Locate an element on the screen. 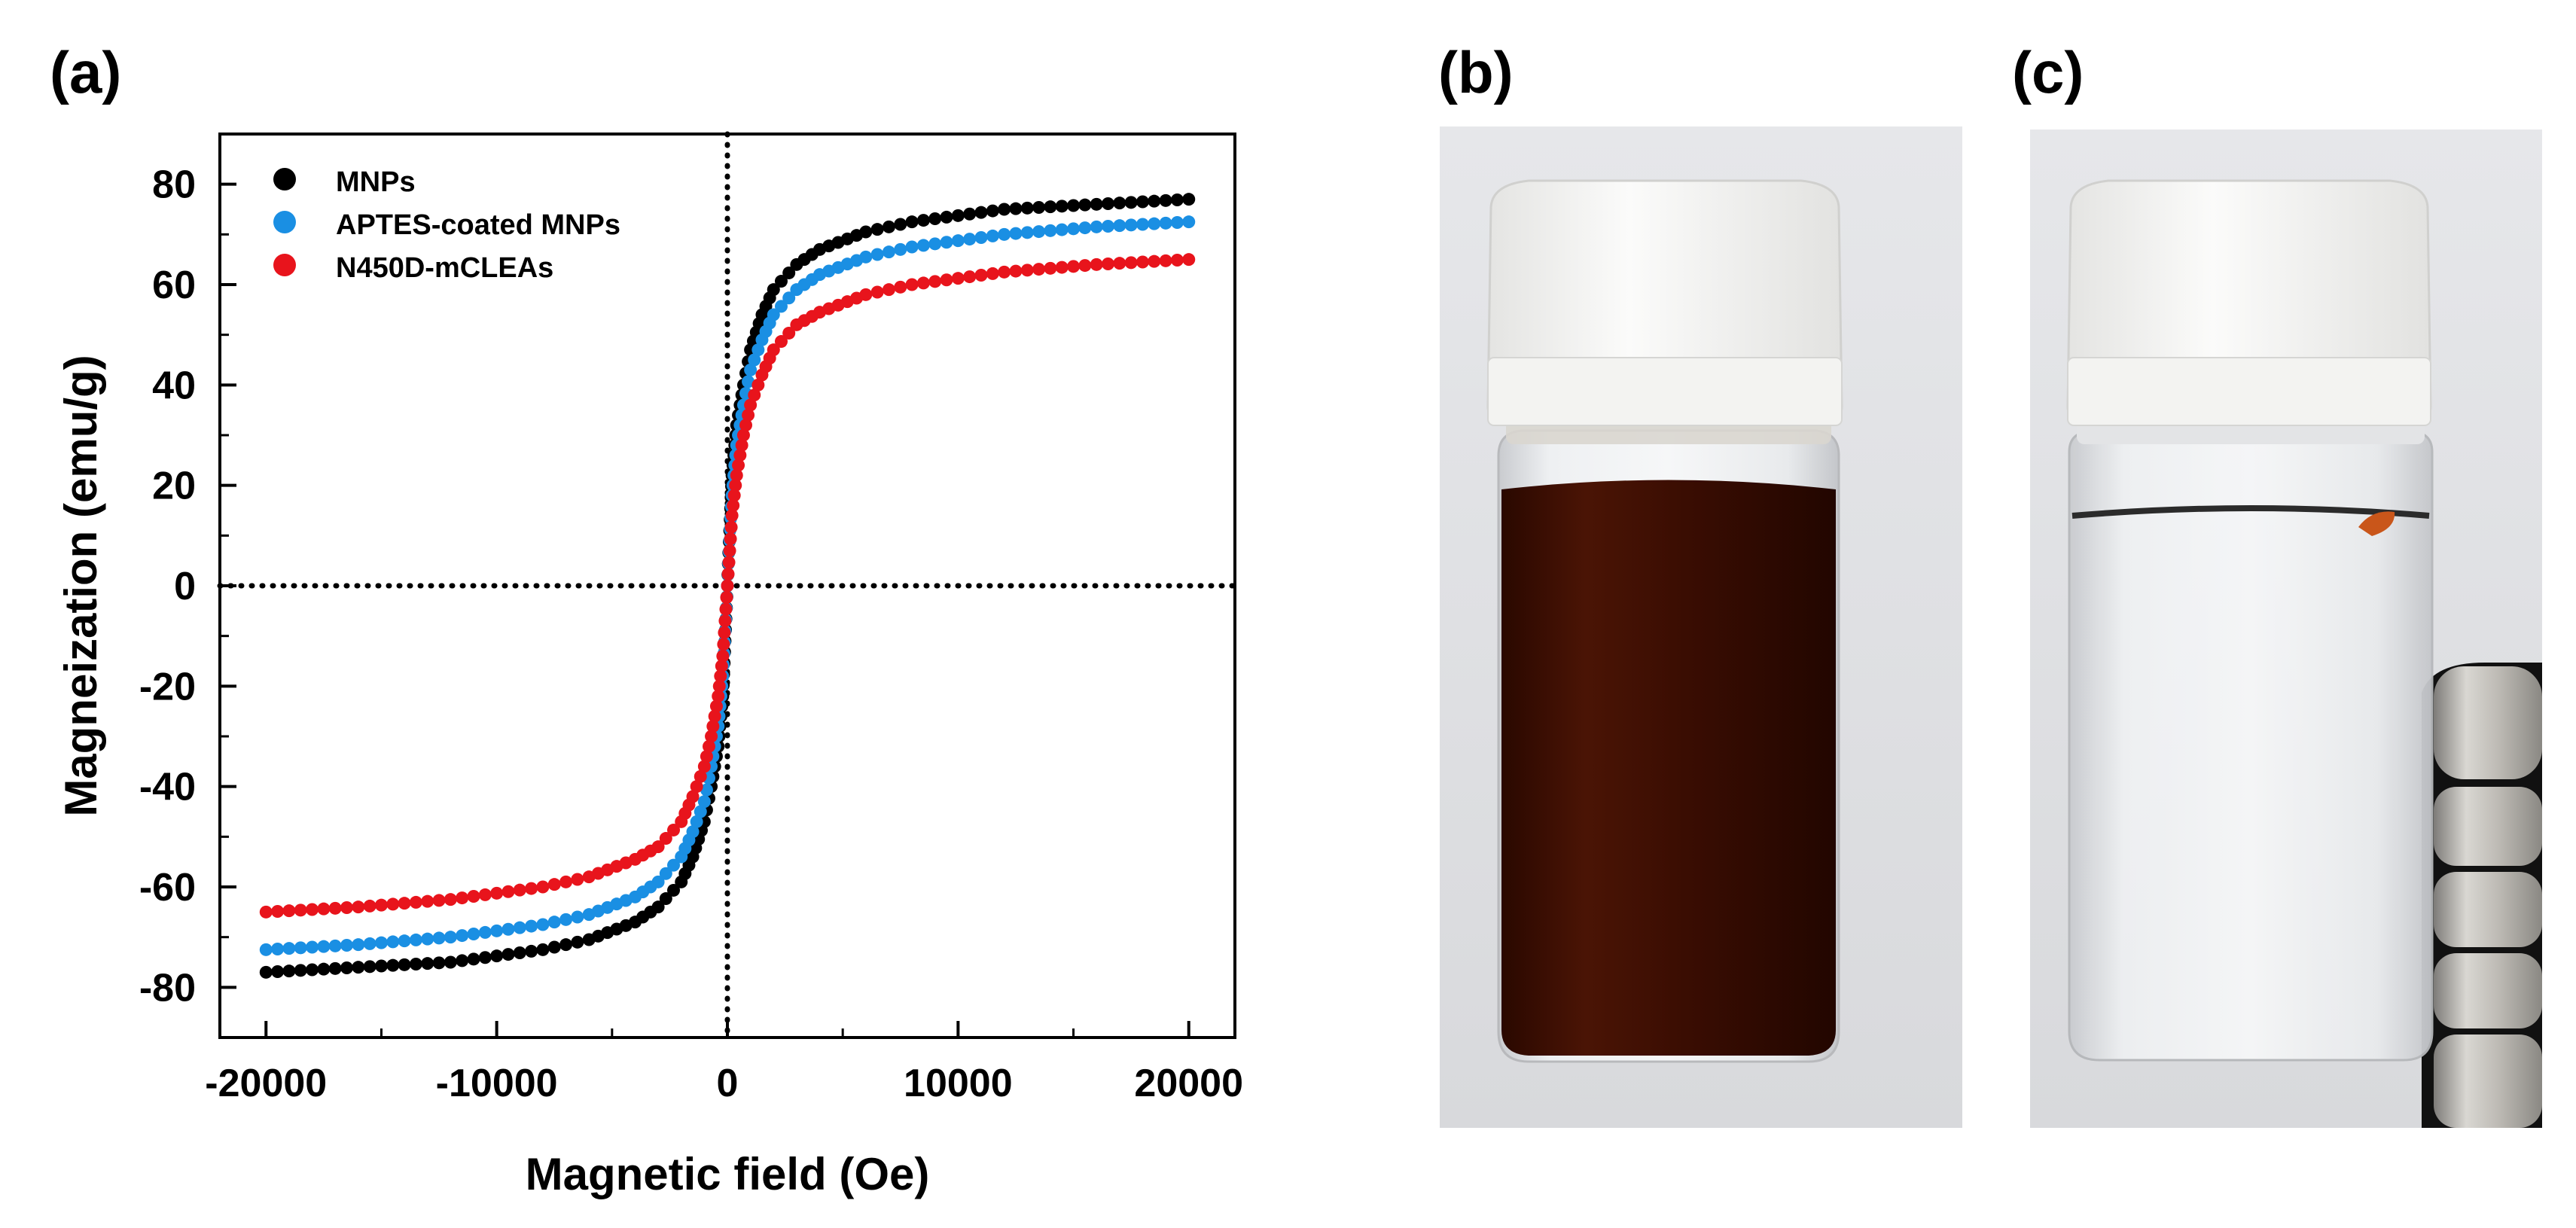 Image resolution: width=2576 pixels, height=1228 pixels. panel-c-label: (c) is located at coordinates (2048, 72).